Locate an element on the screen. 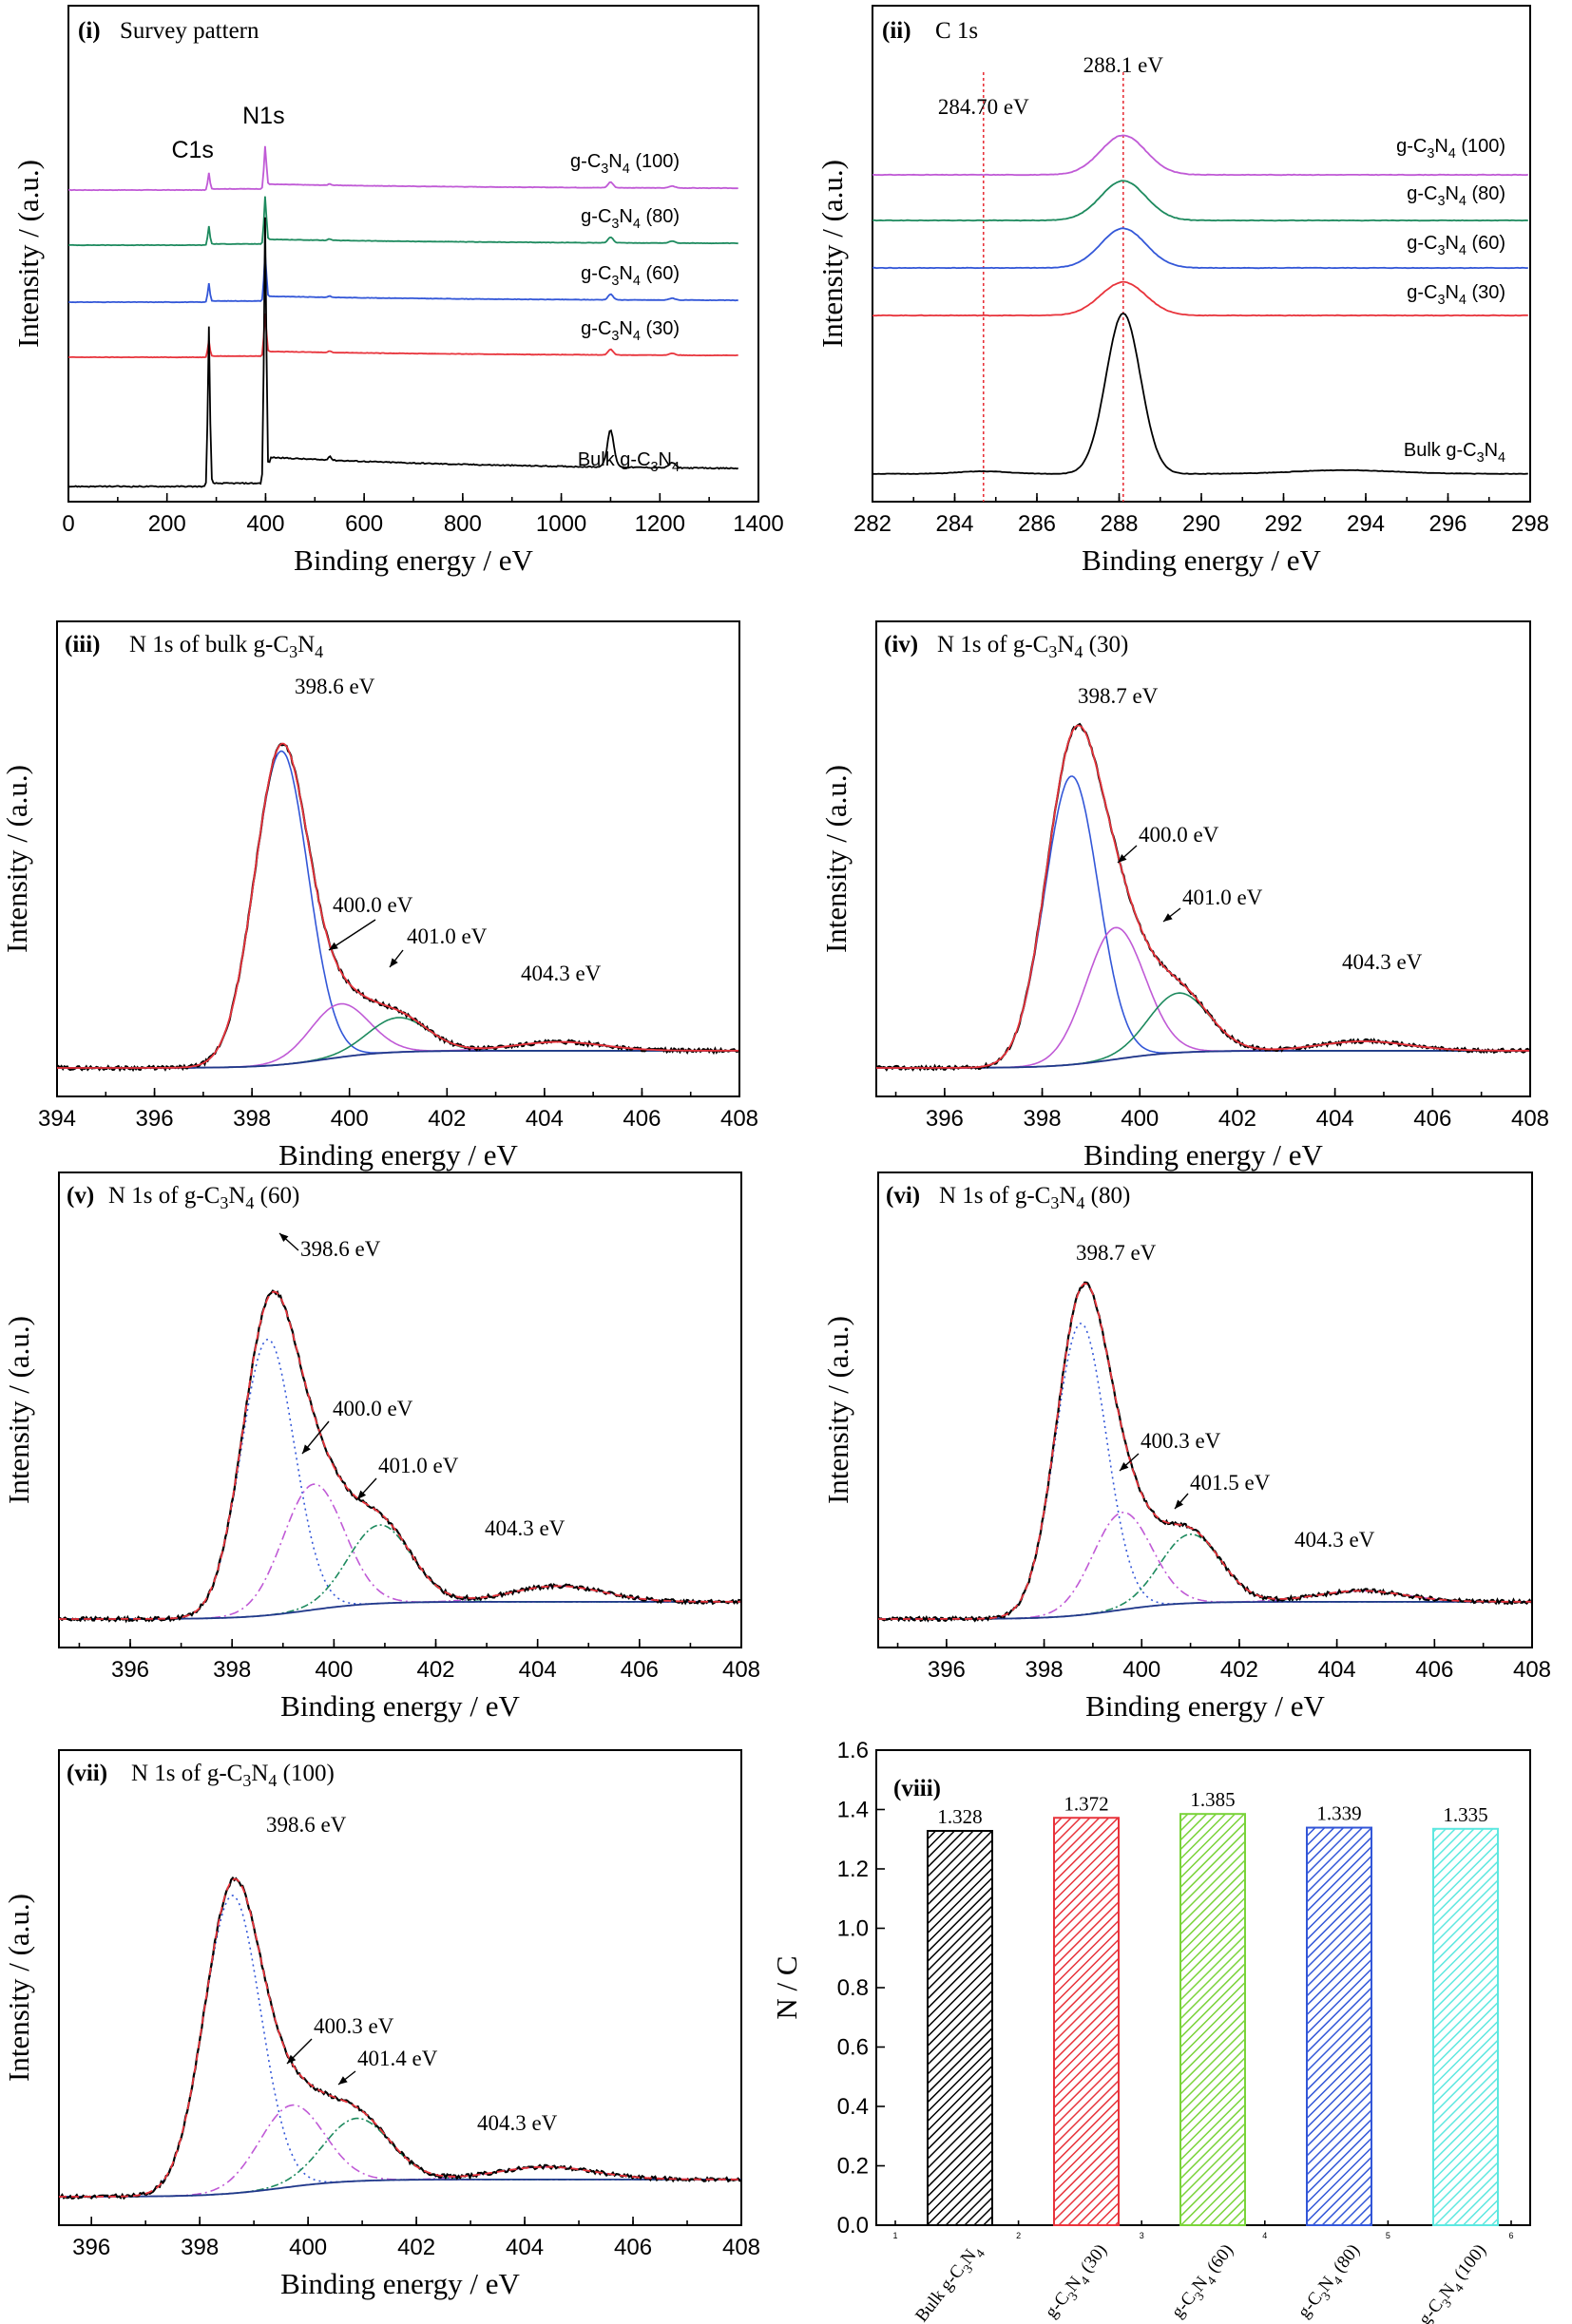 The width and height of the screenshot is (1572, 2324). nc-bar-value: 1.335 is located at coordinates (1465, 1814).